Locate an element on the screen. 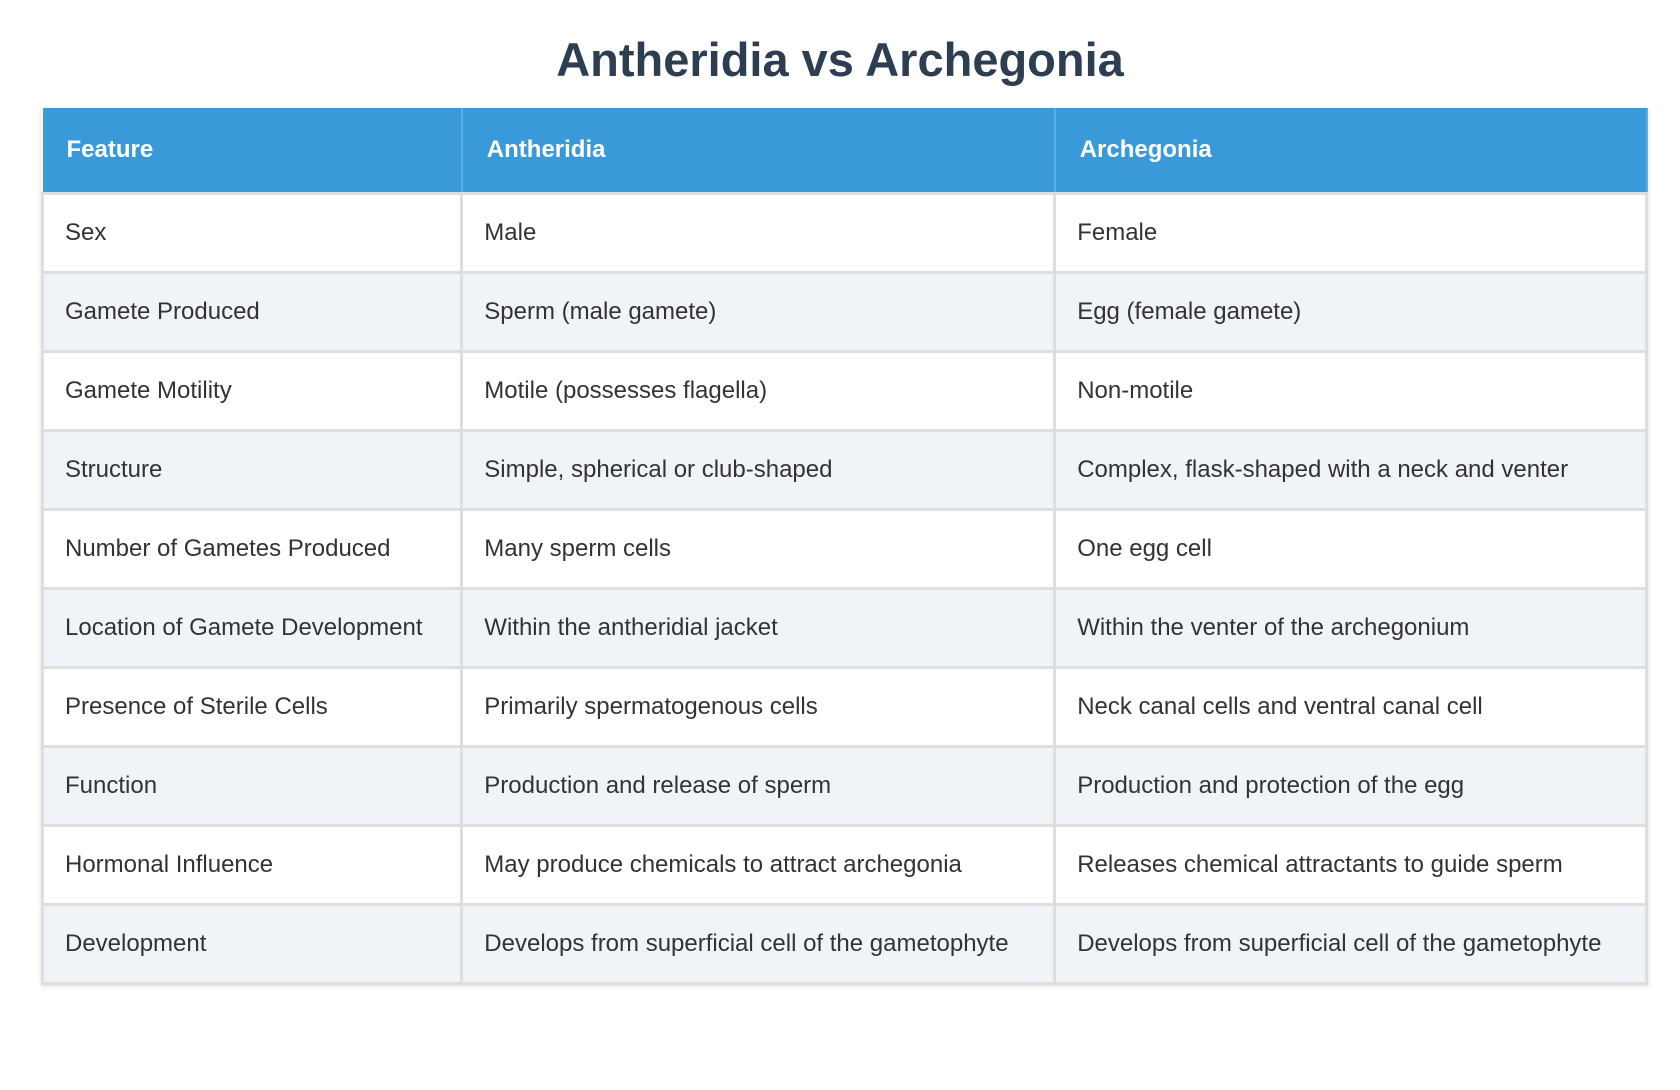 The height and width of the screenshot is (1090, 1680). table-cell: Neck canal cells and ventral canal cell is located at coordinates (1350, 707).